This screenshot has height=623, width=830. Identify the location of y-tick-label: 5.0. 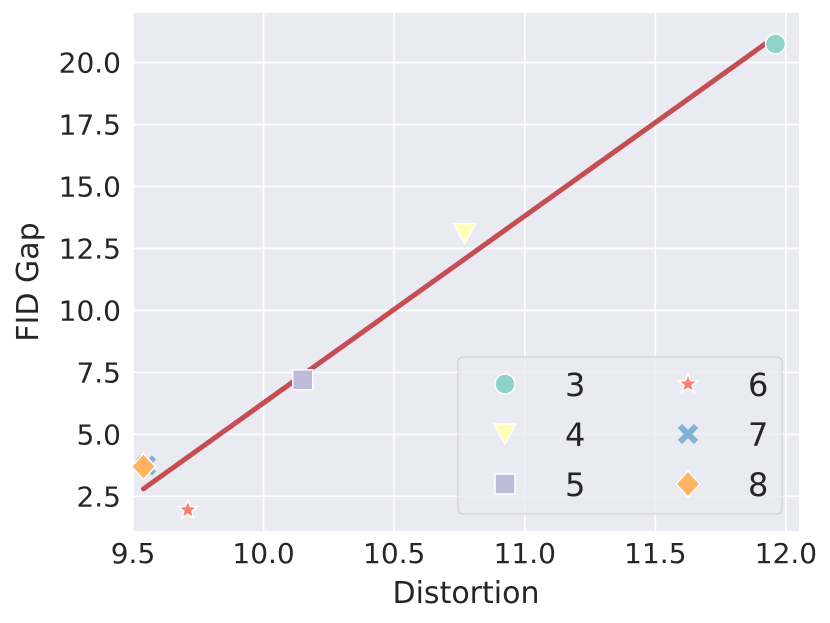
(98, 434).